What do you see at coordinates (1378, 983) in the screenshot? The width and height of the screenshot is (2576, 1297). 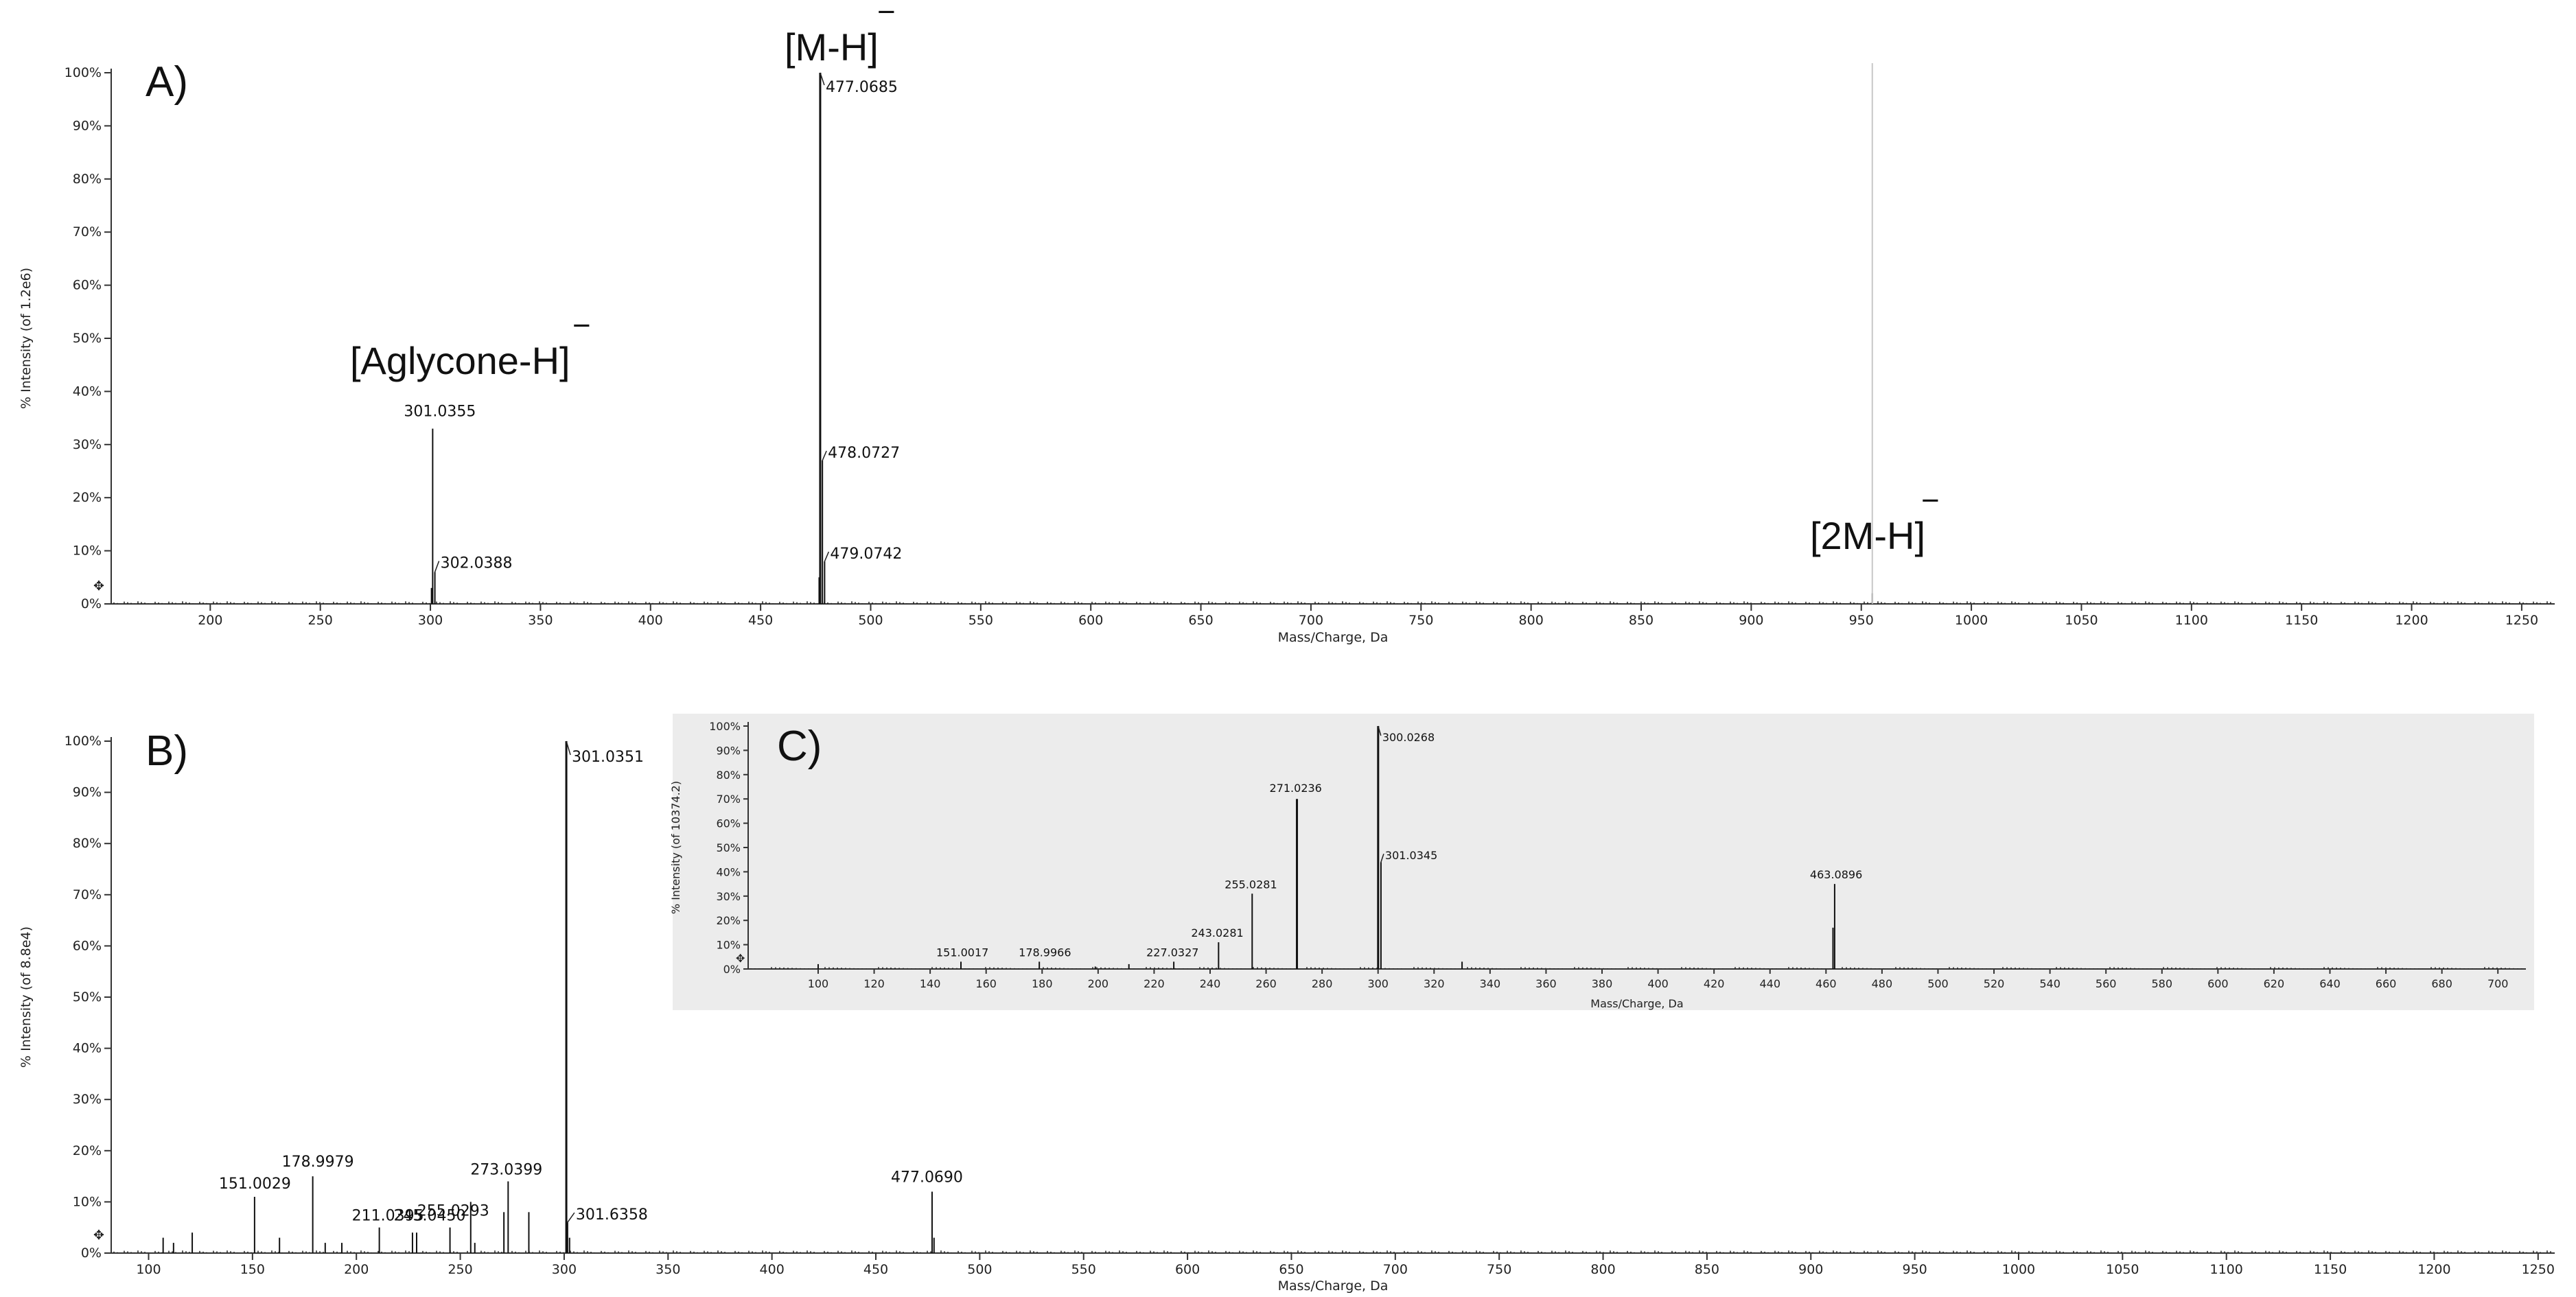 I see `x-tick-label: 300` at bounding box center [1378, 983].